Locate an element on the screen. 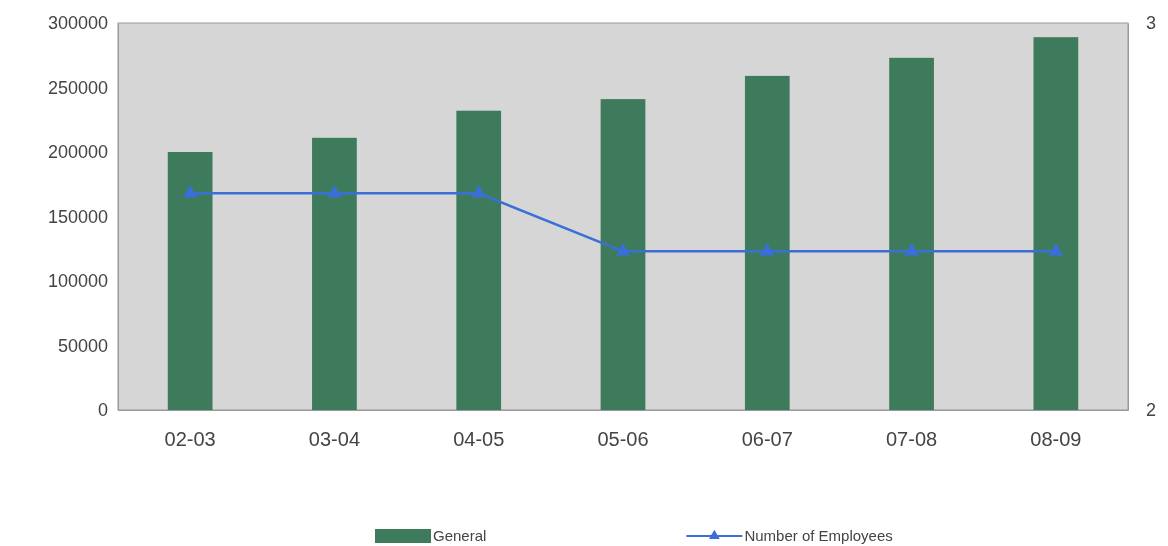  y-tick-label: 100000 is located at coordinates (77, 281).